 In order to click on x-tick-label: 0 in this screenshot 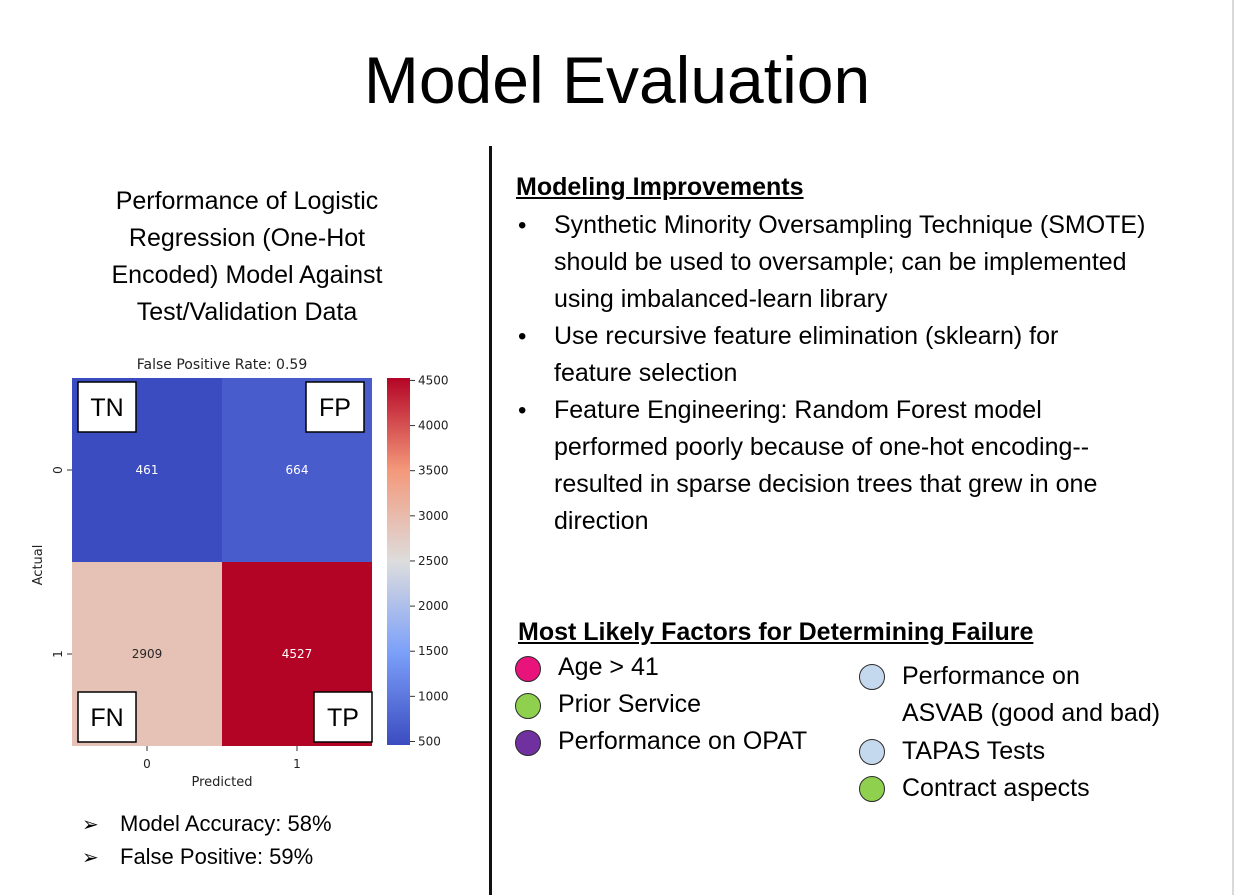, I will do `click(147, 764)`.